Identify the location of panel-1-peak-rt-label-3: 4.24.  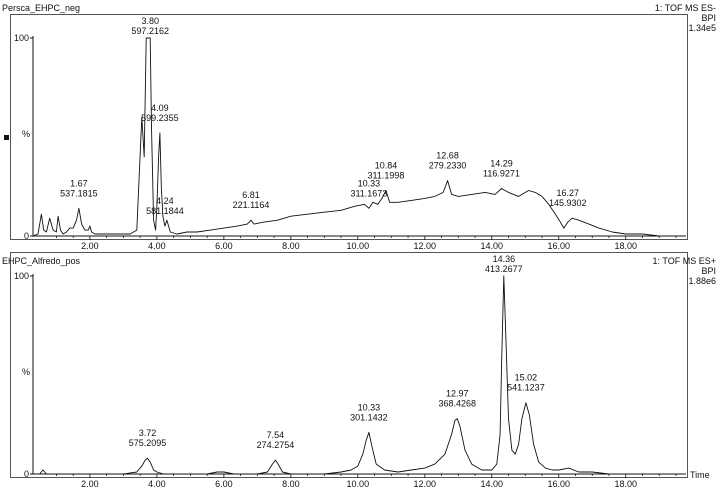
(165, 201).